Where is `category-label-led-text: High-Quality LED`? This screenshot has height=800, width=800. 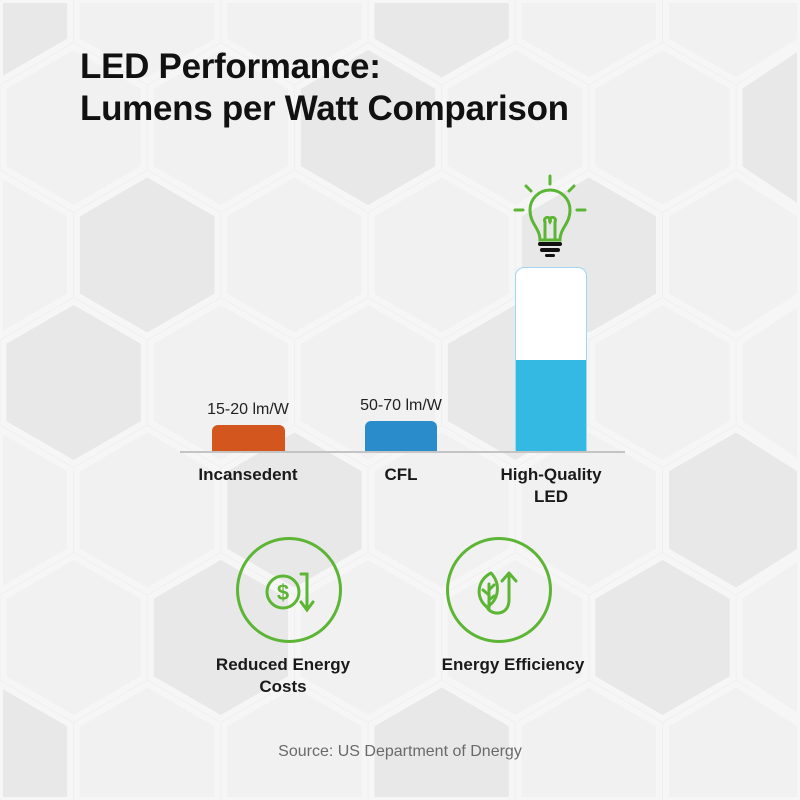 category-label-led-text: High-Quality LED is located at coordinates (551, 485).